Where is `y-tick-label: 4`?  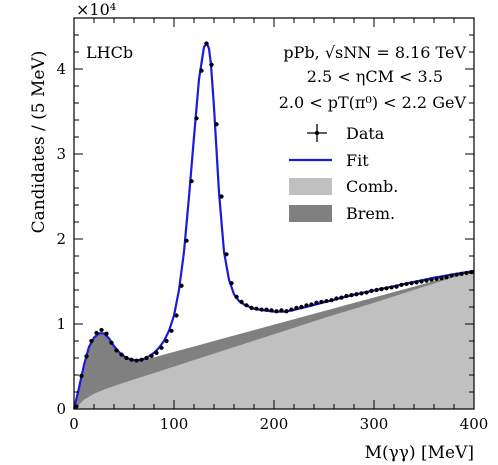 y-tick-label: 4 is located at coordinates (61, 69).